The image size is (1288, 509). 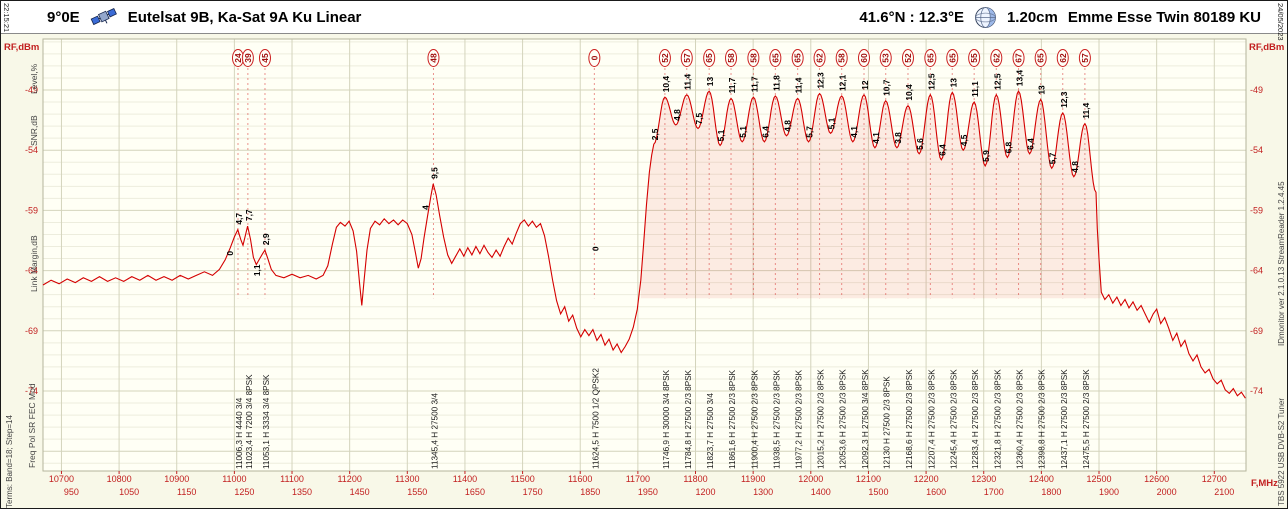 What do you see at coordinates (1109, 492) in the screenshot?
I see `x-tick-if: 1900` at bounding box center [1109, 492].